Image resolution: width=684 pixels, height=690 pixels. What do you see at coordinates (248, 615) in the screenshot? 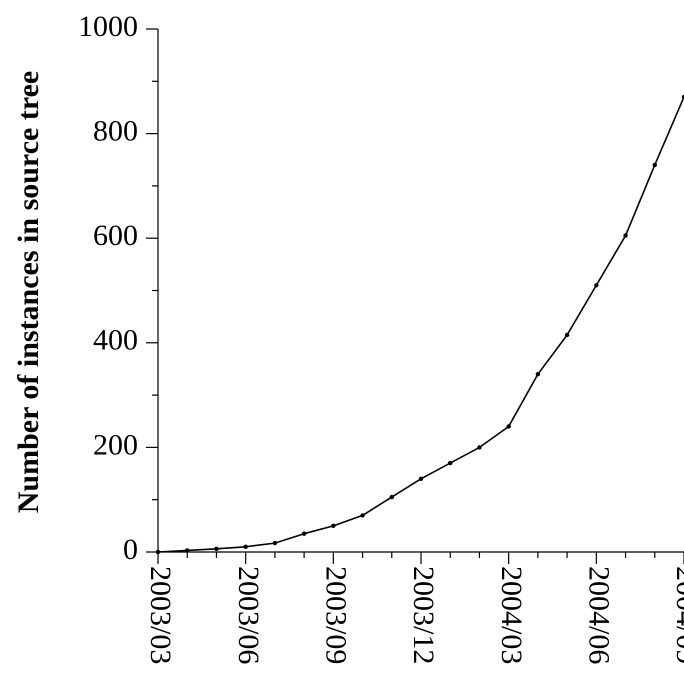
I see `x-tick-label: 2003/06` at bounding box center [248, 615].